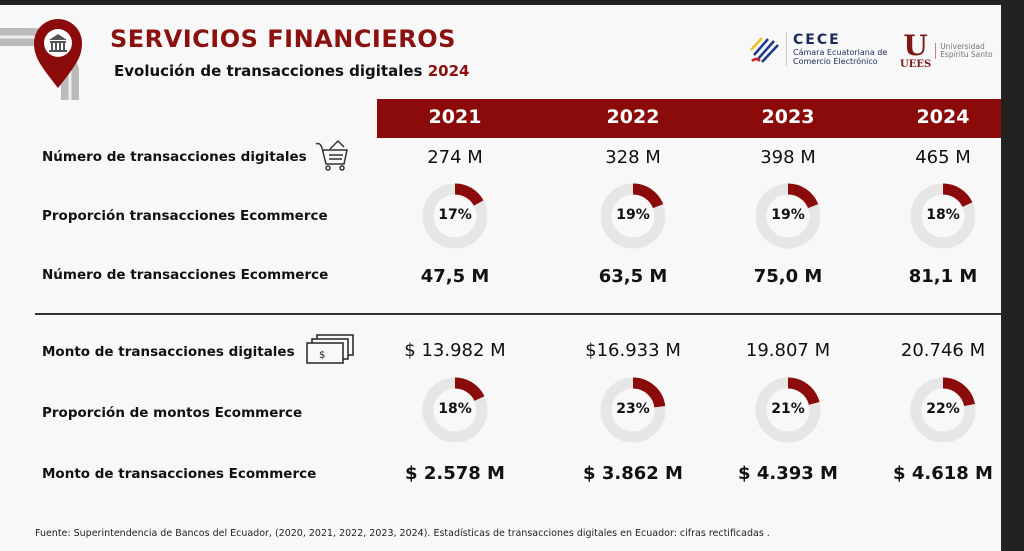 The width and height of the screenshot is (1024, 551). I want to click on section-divider, so click(518, 314).